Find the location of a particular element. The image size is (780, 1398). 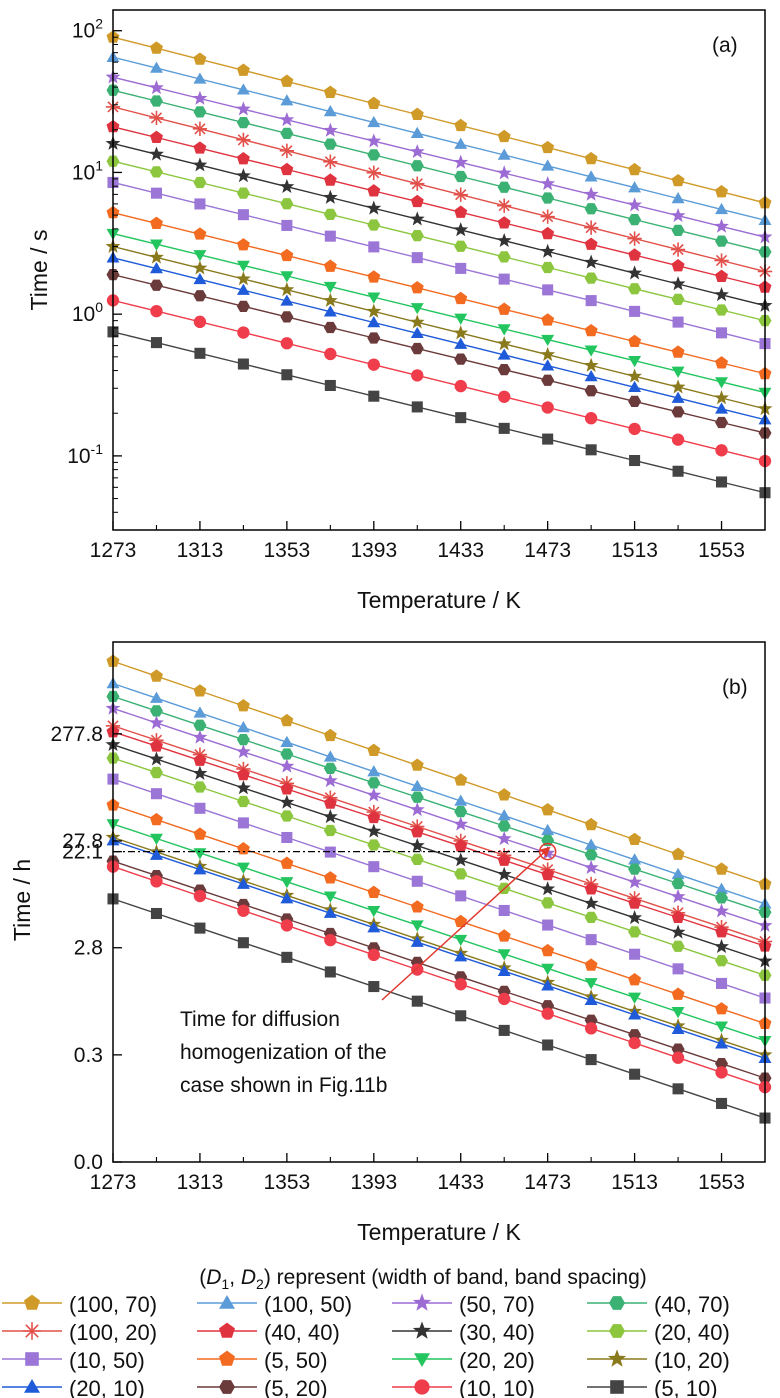

y-tick-label: 0.3 is located at coordinates (88, 1055).